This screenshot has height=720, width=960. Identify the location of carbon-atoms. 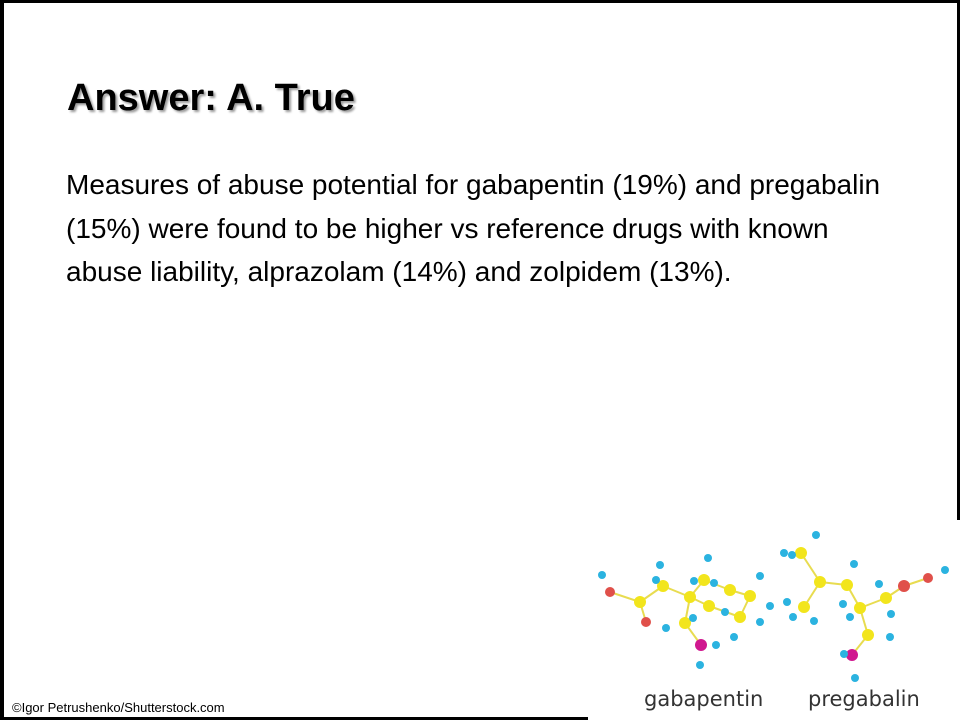
(763, 594).